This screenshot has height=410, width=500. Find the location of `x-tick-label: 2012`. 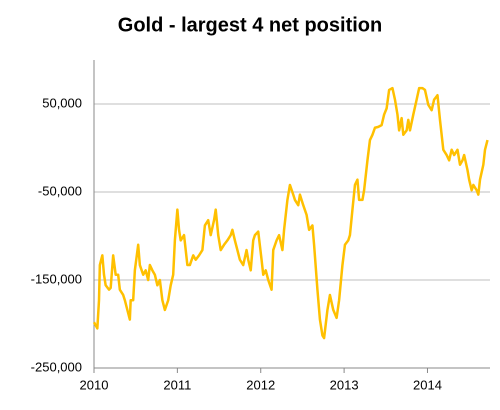

x-tick-label: 2012 is located at coordinates (260, 384).